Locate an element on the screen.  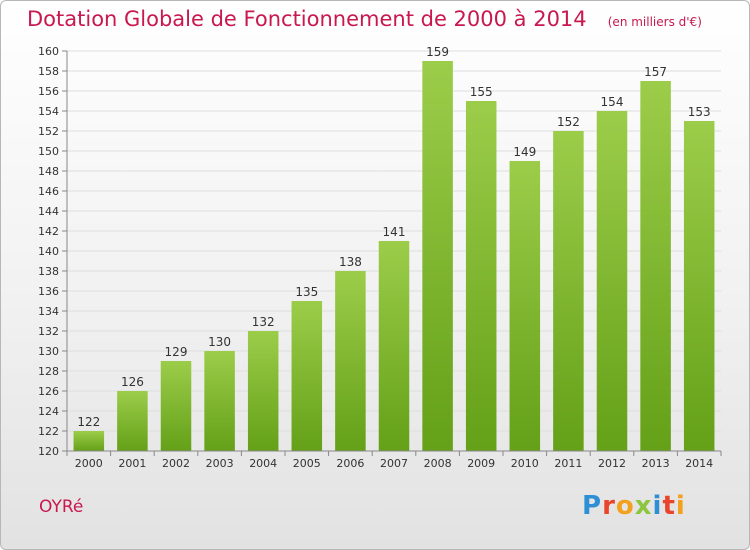
commune-name: OYRé is located at coordinates (61, 507).